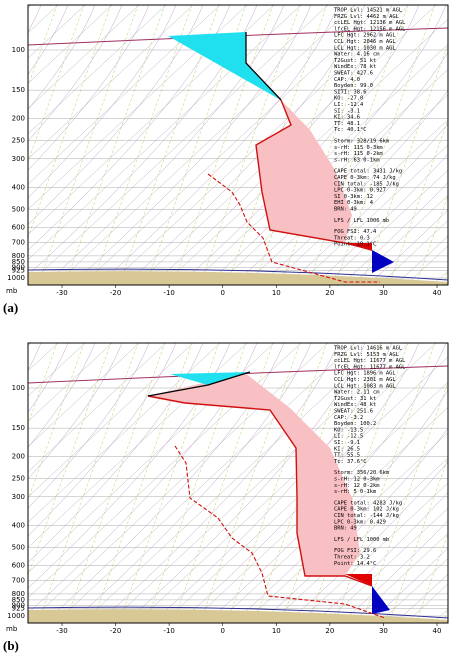 The height and width of the screenshot is (653, 474). I want to click on surface-line, so click(238, 612).